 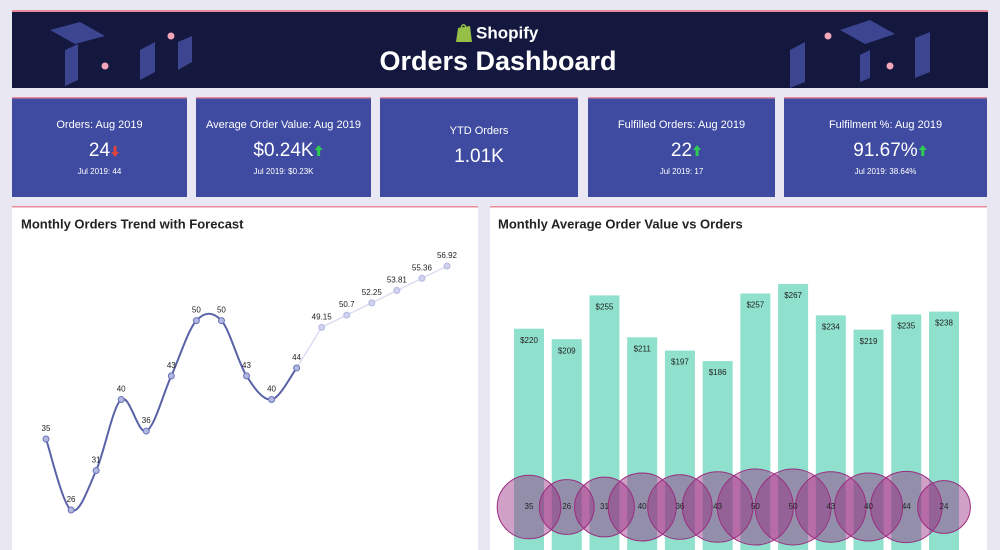 What do you see at coordinates (507, 32) in the screenshot?
I see `logo-text: Shopify` at bounding box center [507, 32].